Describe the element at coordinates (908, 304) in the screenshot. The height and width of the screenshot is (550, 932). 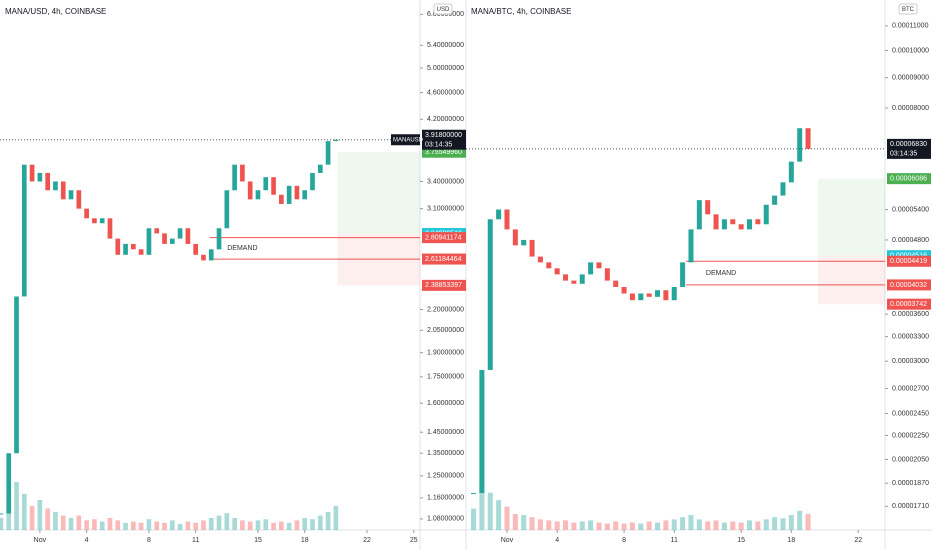
I see `price-label: 0.00003742` at that location.